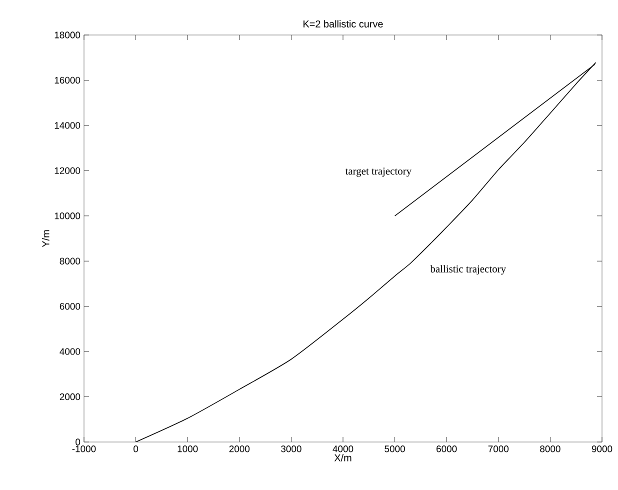 This screenshot has height=490, width=618. Describe the element at coordinates (188, 449) in the screenshot. I see `x-tick-label: 1000` at that location.